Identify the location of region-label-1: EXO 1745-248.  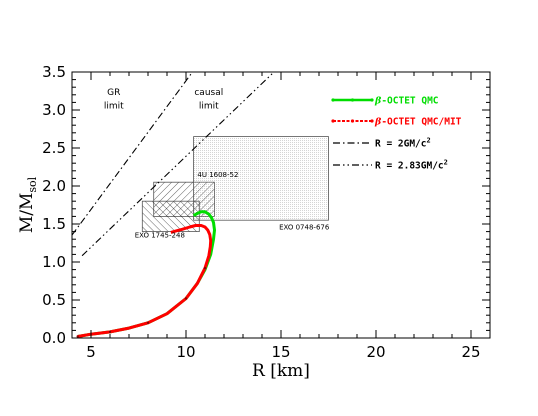
(160, 236).